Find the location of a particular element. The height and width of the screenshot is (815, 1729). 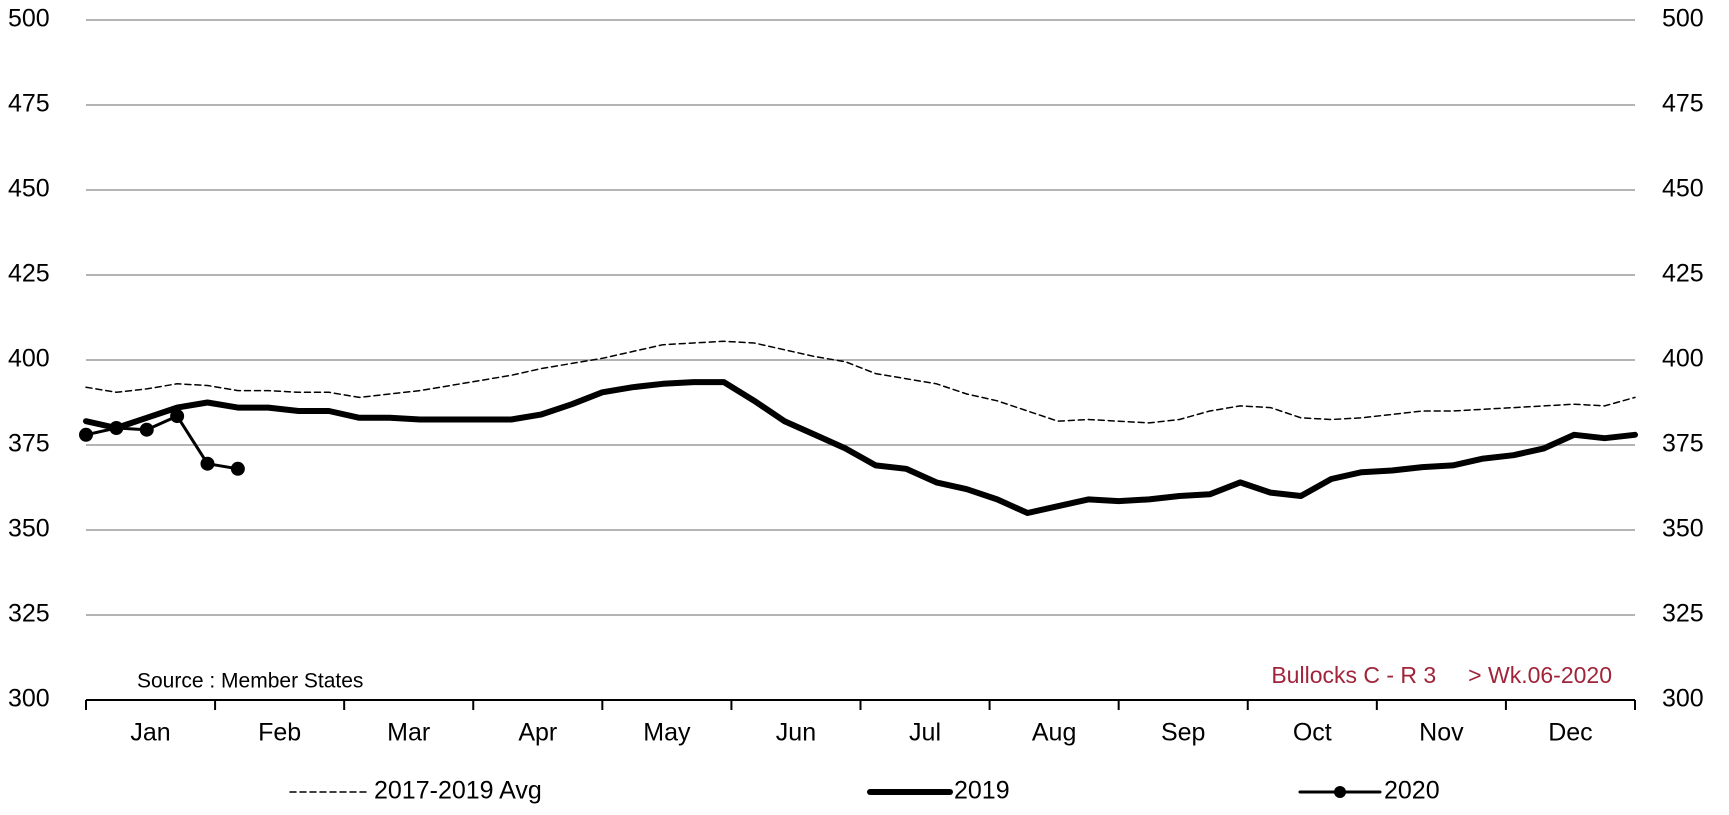

x-tick-label: May is located at coordinates (667, 733).